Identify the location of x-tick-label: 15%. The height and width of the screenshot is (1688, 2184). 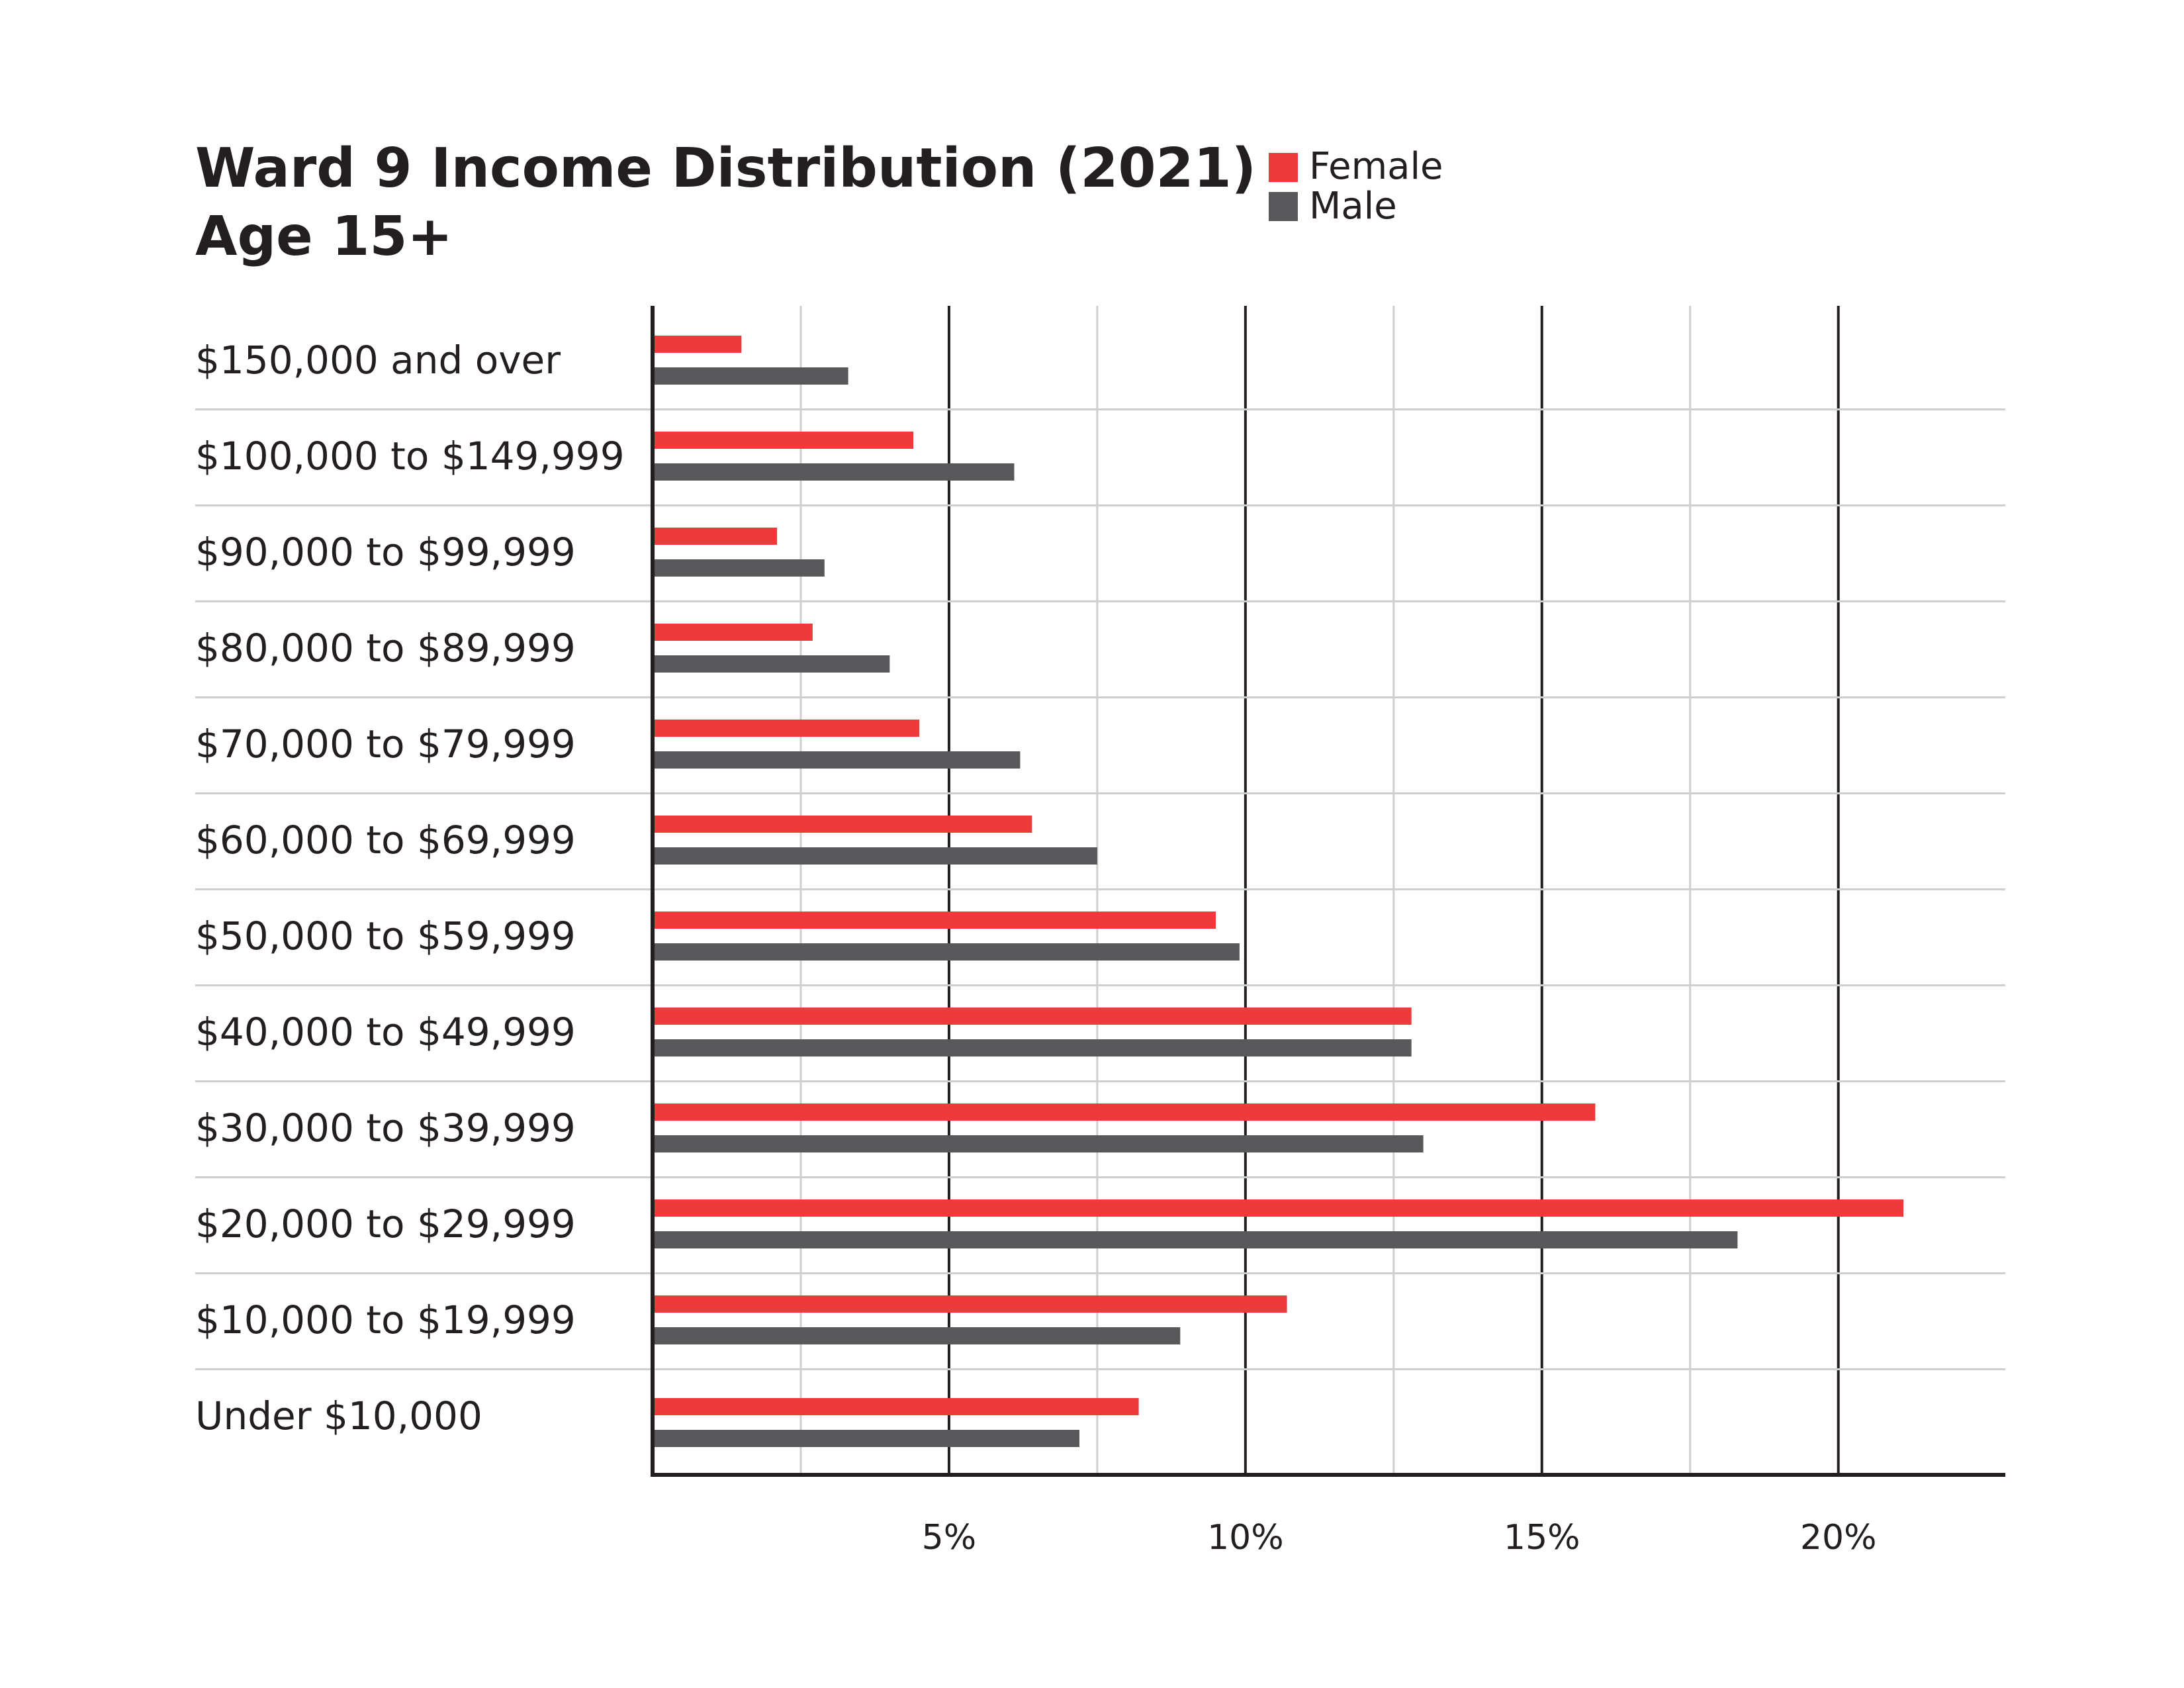
(1542, 1538).